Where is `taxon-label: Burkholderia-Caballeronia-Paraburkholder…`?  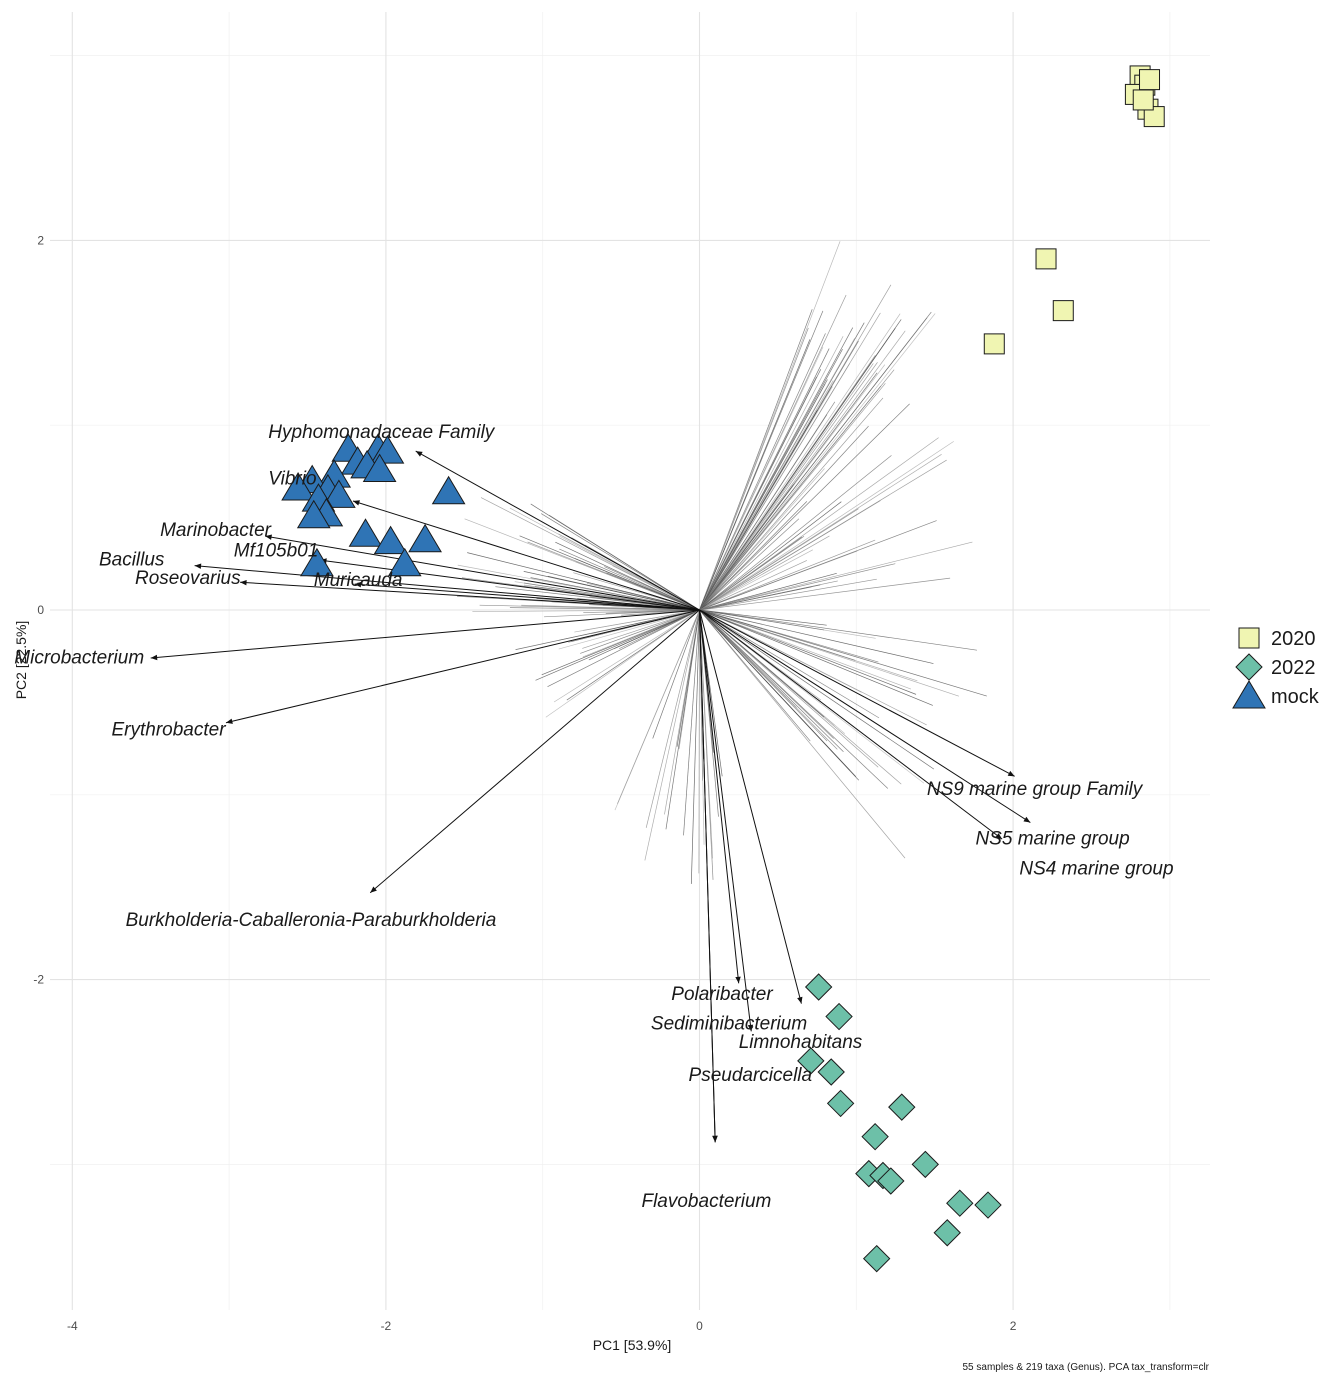 taxon-label: Burkholderia-Caballeronia-Paraburkholder… is located at coordinates (311, 920).